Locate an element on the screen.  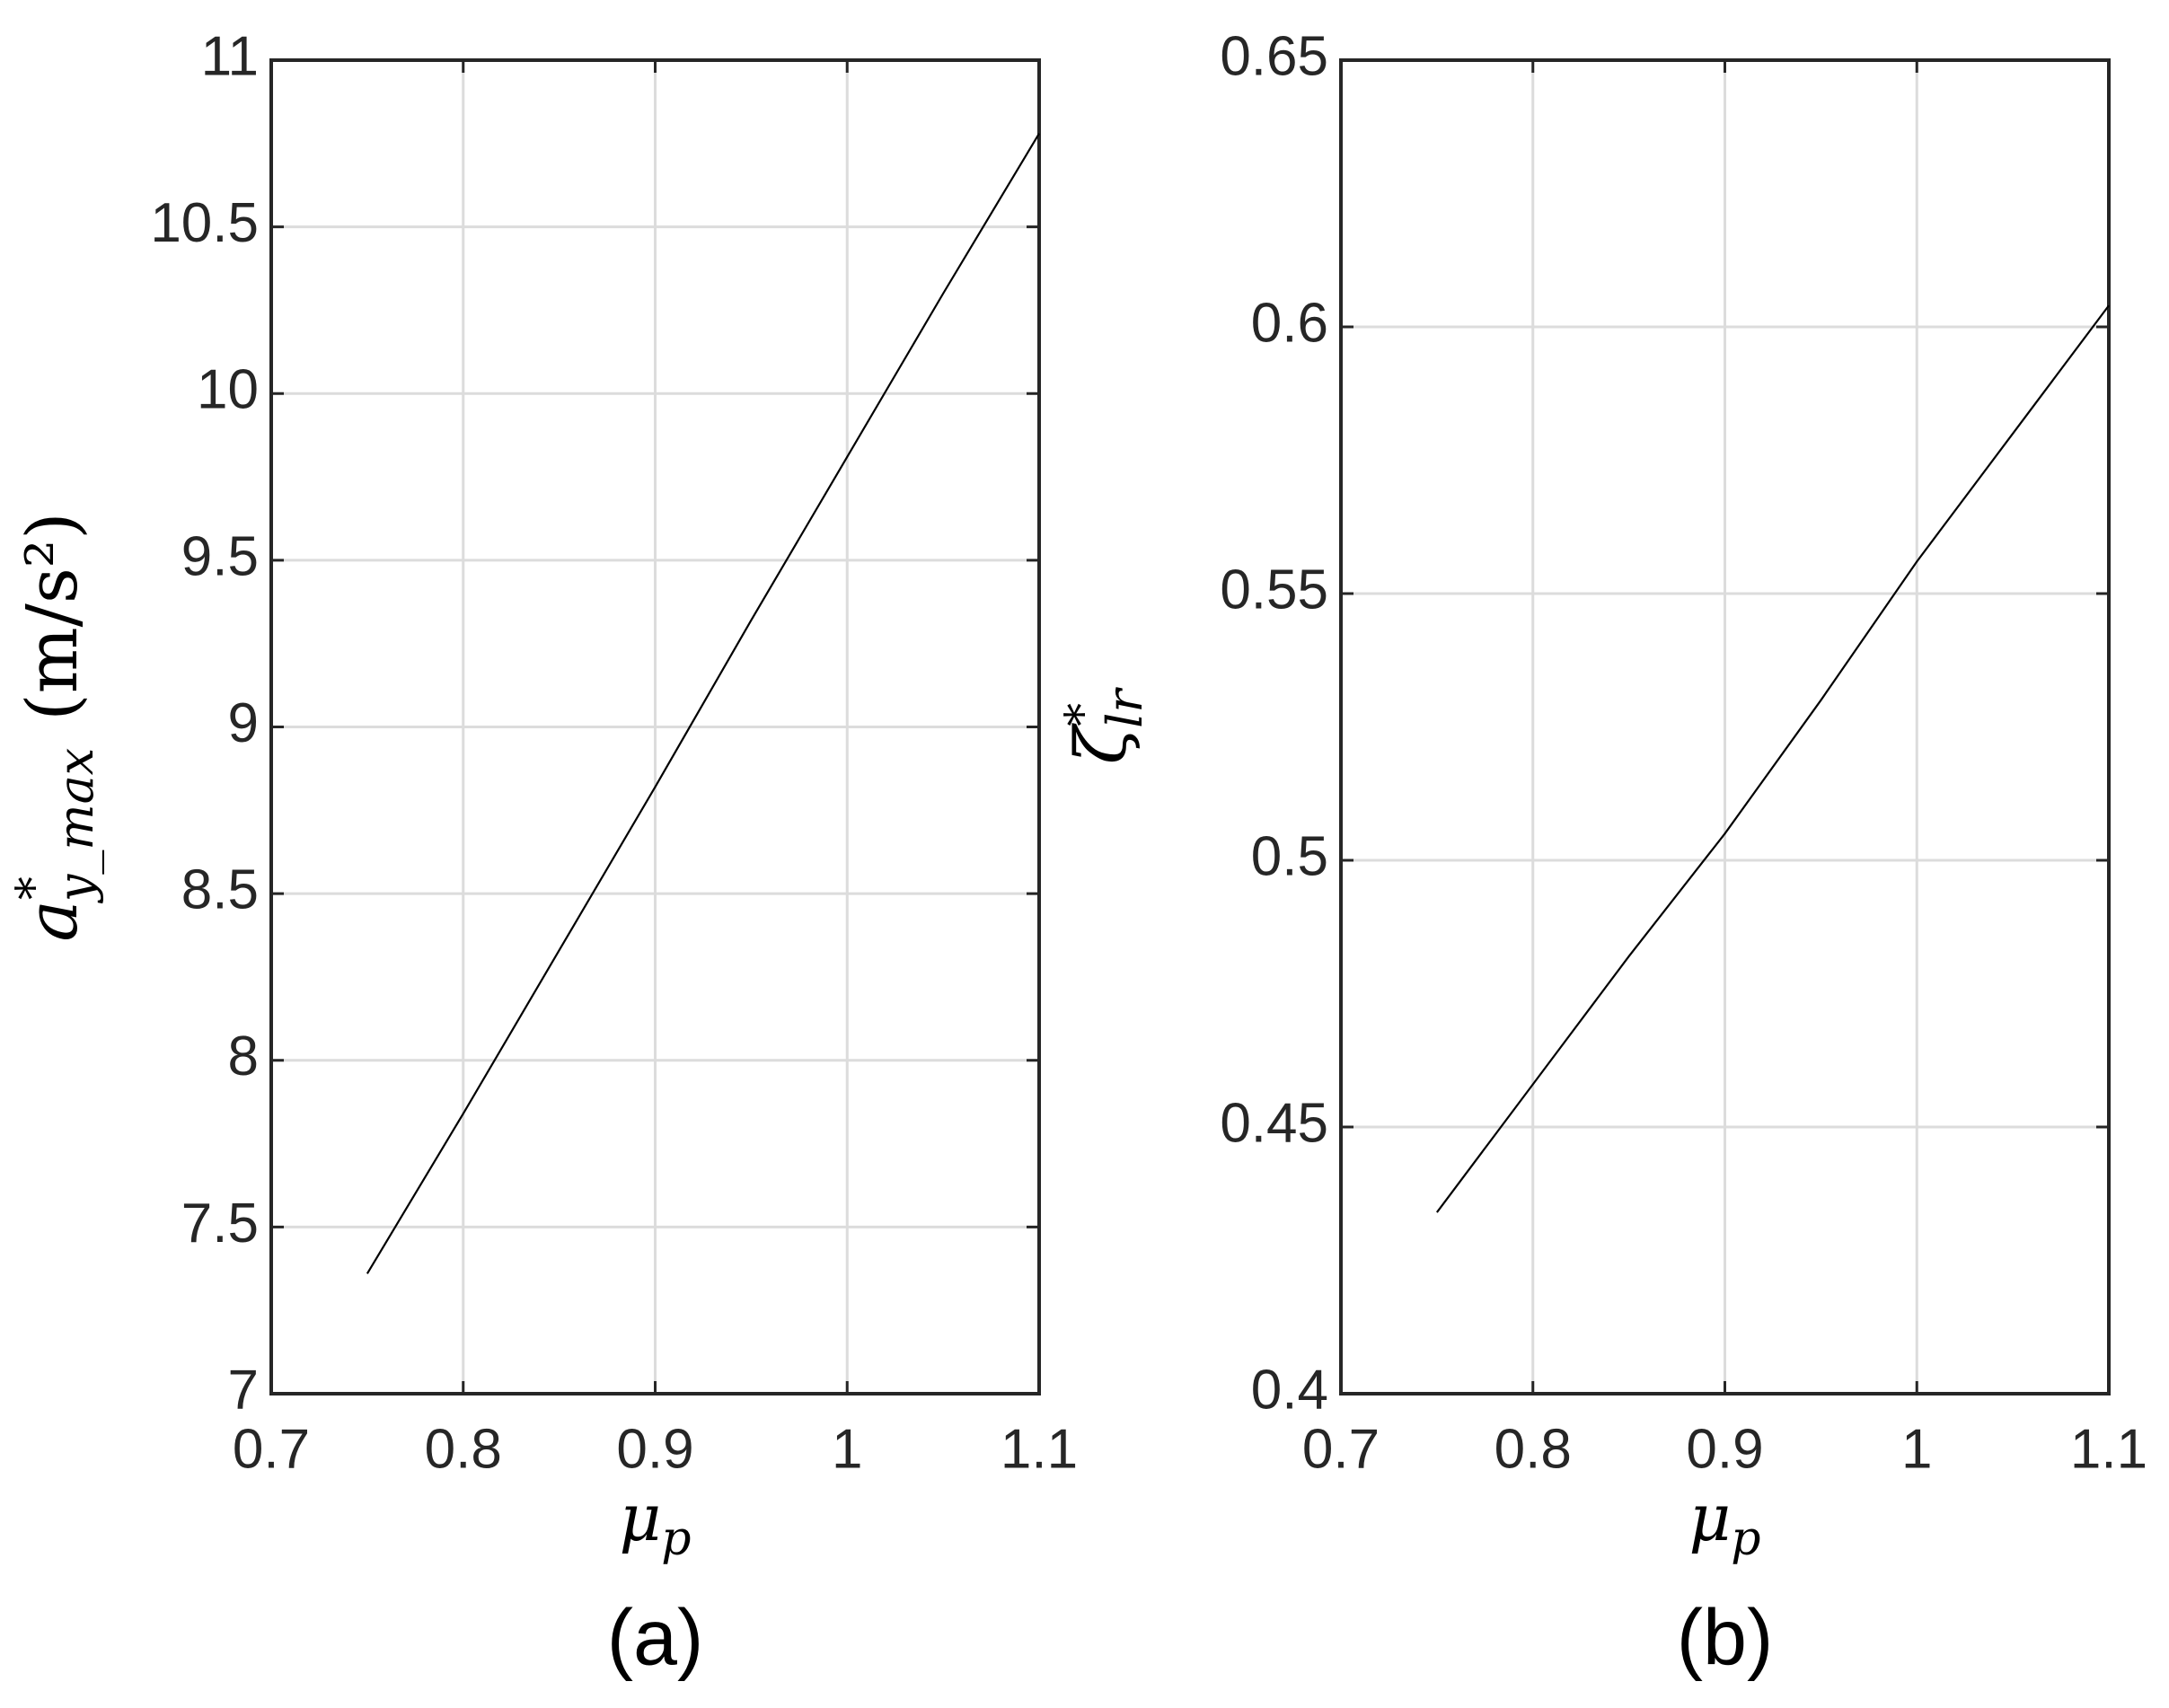
y-tick-label: 0.6 is located at coordinates (1289, 323).